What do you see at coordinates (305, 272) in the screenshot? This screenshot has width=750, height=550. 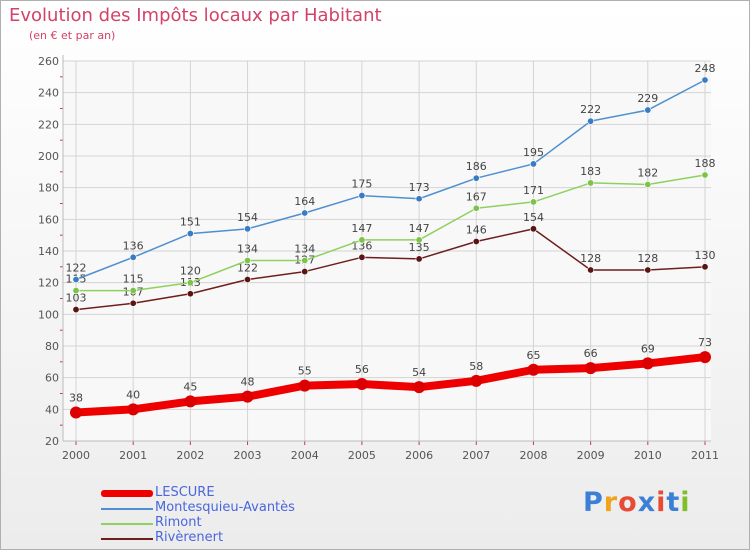 I see `data-point-riverenert-2004` at bounding box center [305, 272].